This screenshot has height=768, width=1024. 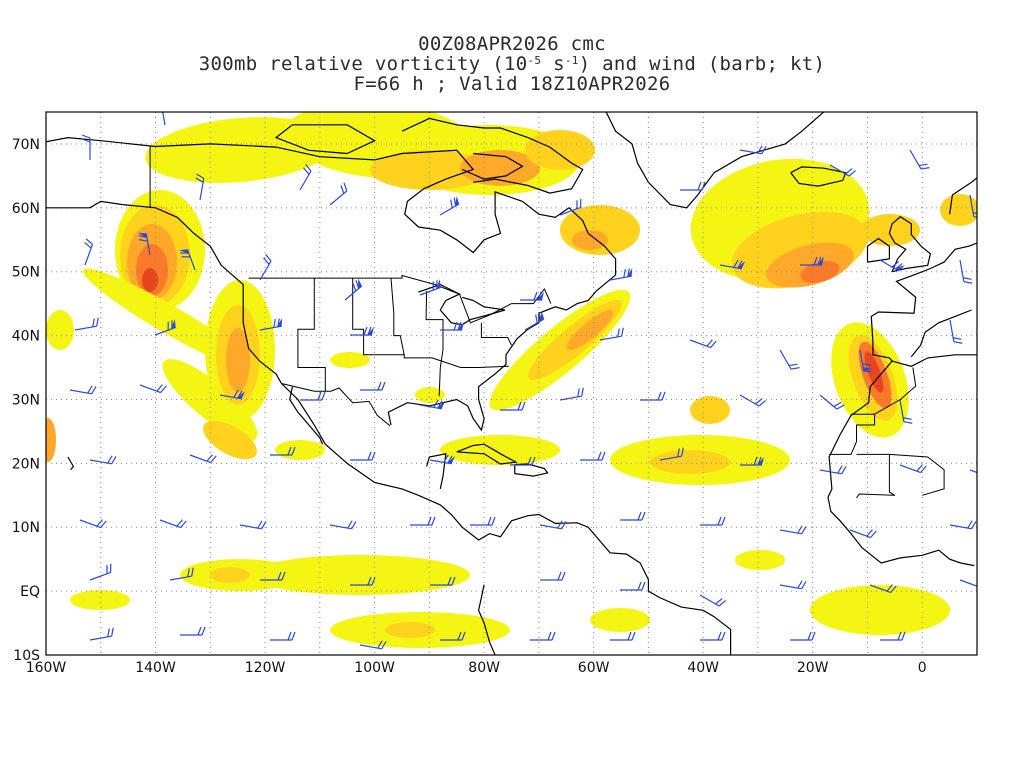 I want to click on latitude-label: 40N, so click(x=26, y=337).